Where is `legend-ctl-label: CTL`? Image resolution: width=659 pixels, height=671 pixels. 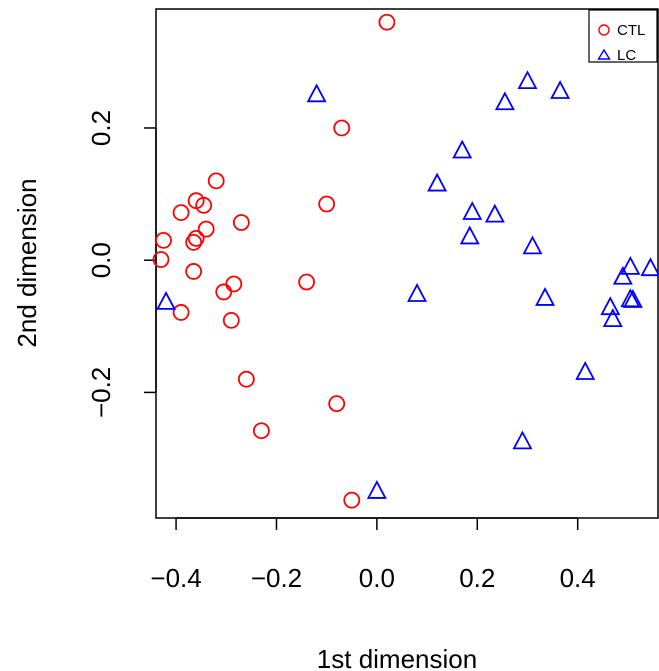 legend-ctl-label: CTL is located at coordinates (631, 30).